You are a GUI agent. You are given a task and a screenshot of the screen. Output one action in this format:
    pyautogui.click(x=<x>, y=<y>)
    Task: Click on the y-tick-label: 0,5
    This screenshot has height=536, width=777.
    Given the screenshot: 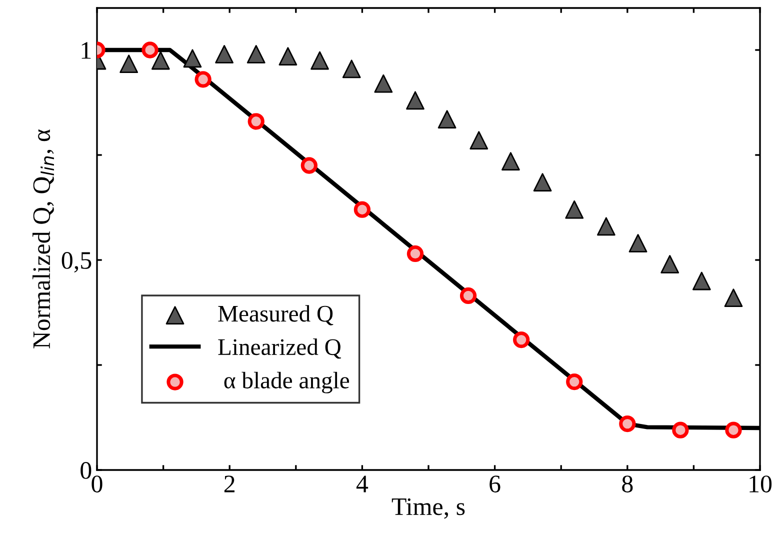 What is the action you would take?
    pyautogui.click(x=77, y=262)
    